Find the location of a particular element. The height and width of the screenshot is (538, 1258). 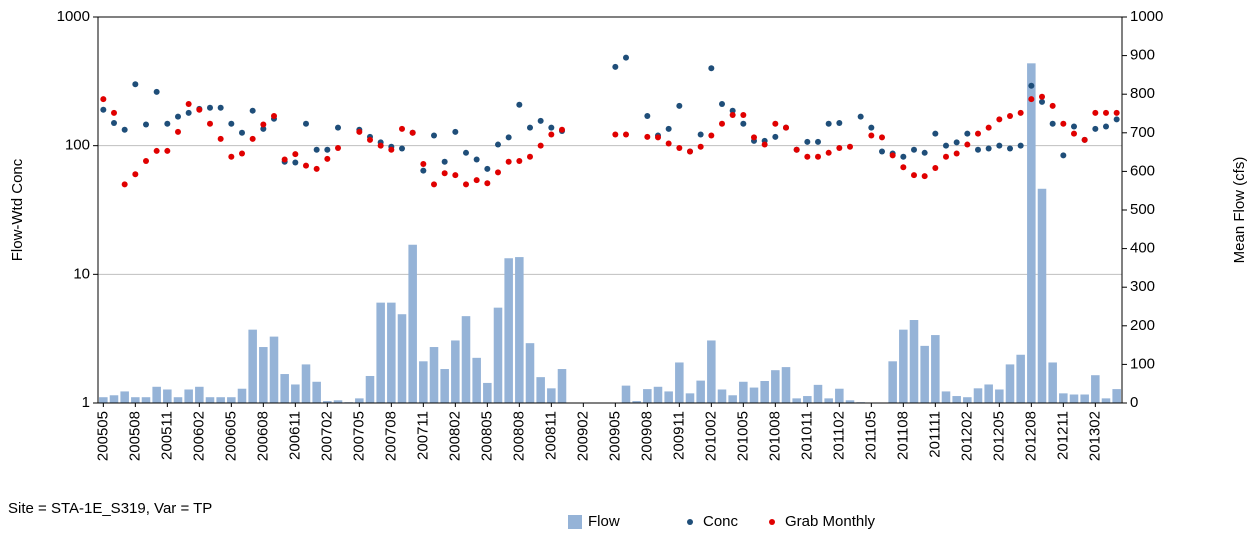

x-tick-label: 200505 is located at coordinates (102, 436).